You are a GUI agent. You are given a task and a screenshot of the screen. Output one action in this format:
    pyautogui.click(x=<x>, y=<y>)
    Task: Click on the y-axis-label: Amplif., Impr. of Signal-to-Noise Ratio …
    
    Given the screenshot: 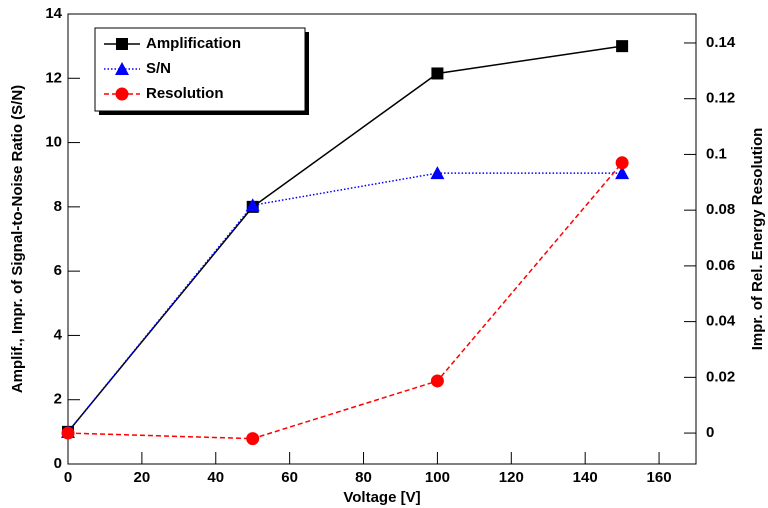 What is the action you would take?
    pyautogui.click(x=17, y=239)
    